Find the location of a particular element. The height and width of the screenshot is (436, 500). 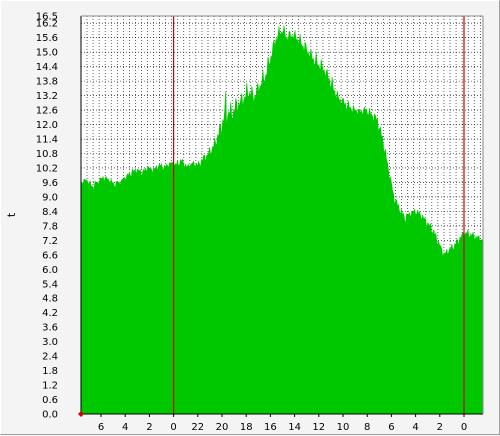

y-tick-label: 15.0 is located at coordinates (47, 53).